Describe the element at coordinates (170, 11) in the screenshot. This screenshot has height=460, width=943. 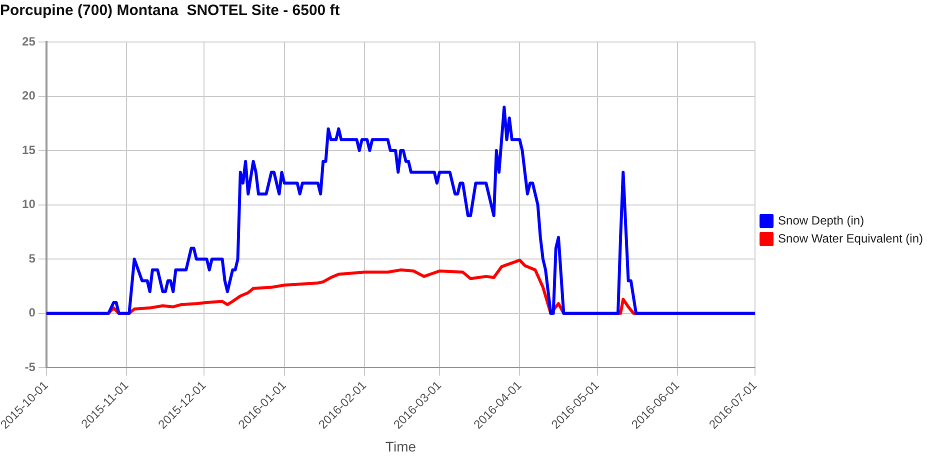
I see `chart-title: Porcupine (700) Montana SNOTEL Site - 6500 ft` at that location.